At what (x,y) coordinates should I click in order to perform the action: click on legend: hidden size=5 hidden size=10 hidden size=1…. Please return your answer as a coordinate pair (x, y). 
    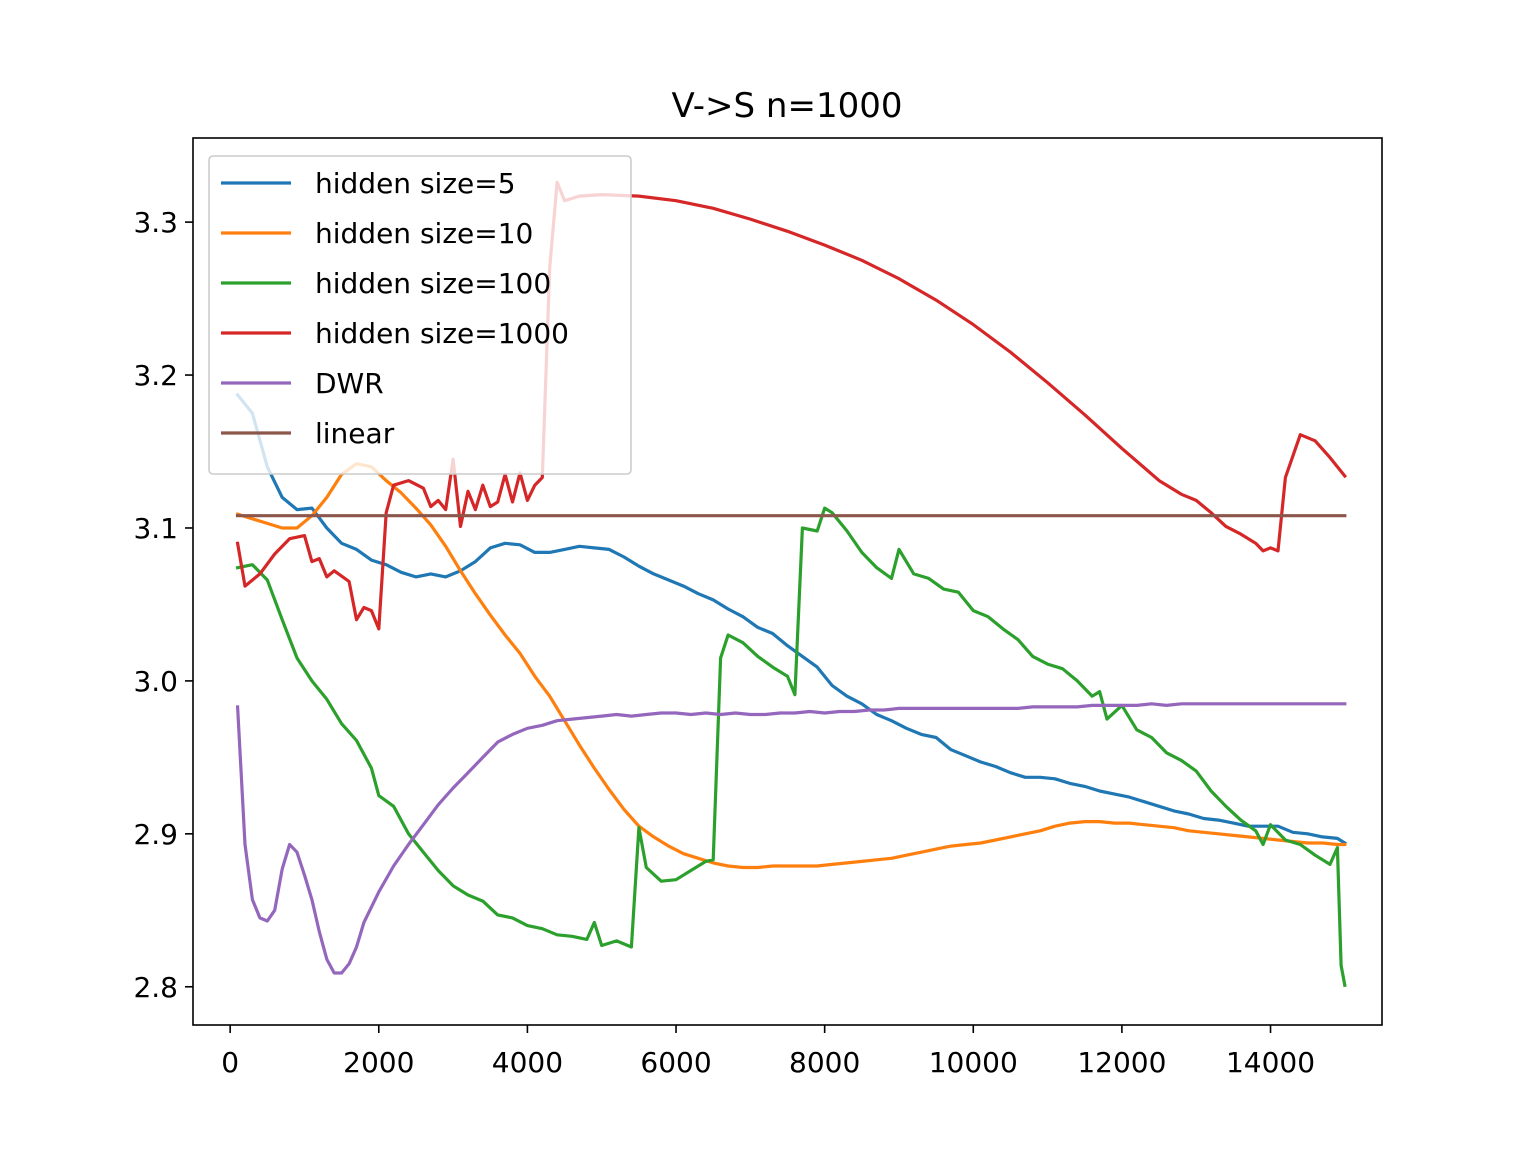
    Looking at the image, I should click on (420, 315).